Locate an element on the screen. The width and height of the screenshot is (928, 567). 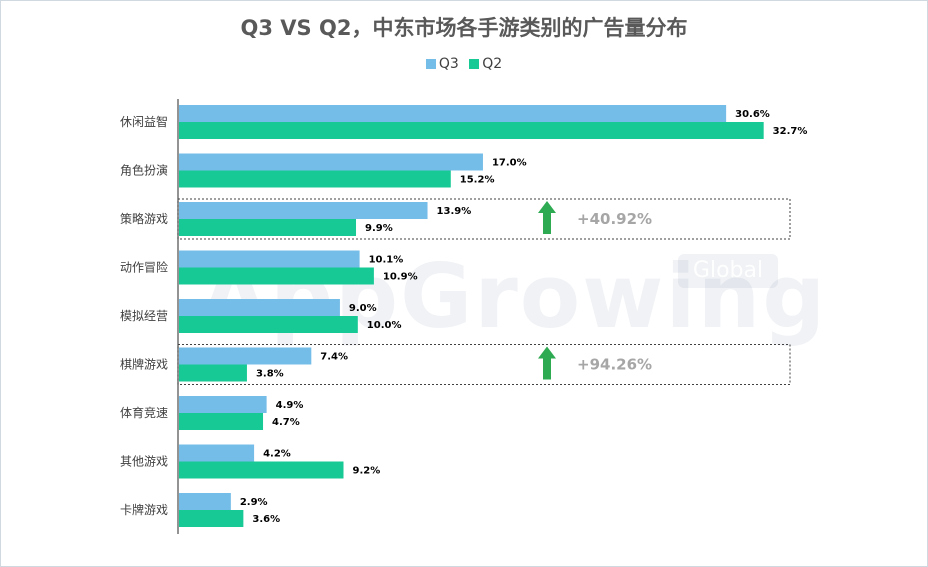
legend-item-q3: Q3 is located at coordinates (442, 64).